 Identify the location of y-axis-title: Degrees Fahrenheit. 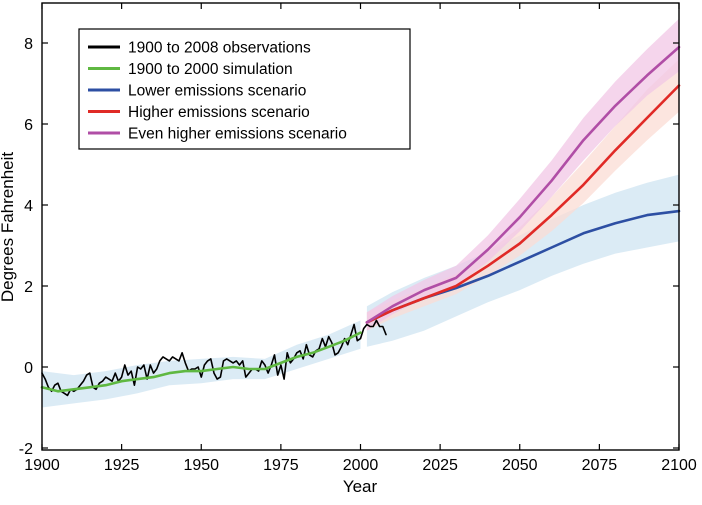
(8, 227).